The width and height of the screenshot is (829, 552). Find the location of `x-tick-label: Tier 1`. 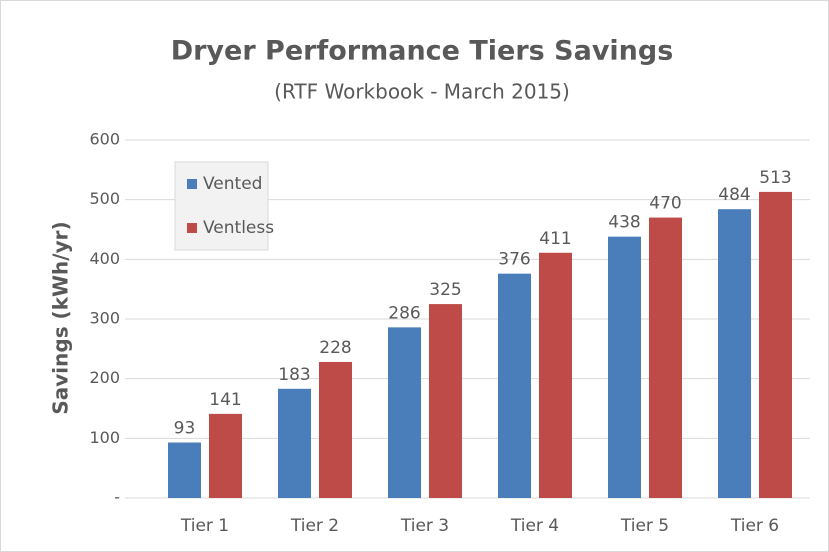

x-tick-label: Tier 1 is located at coordinates (204, 526).